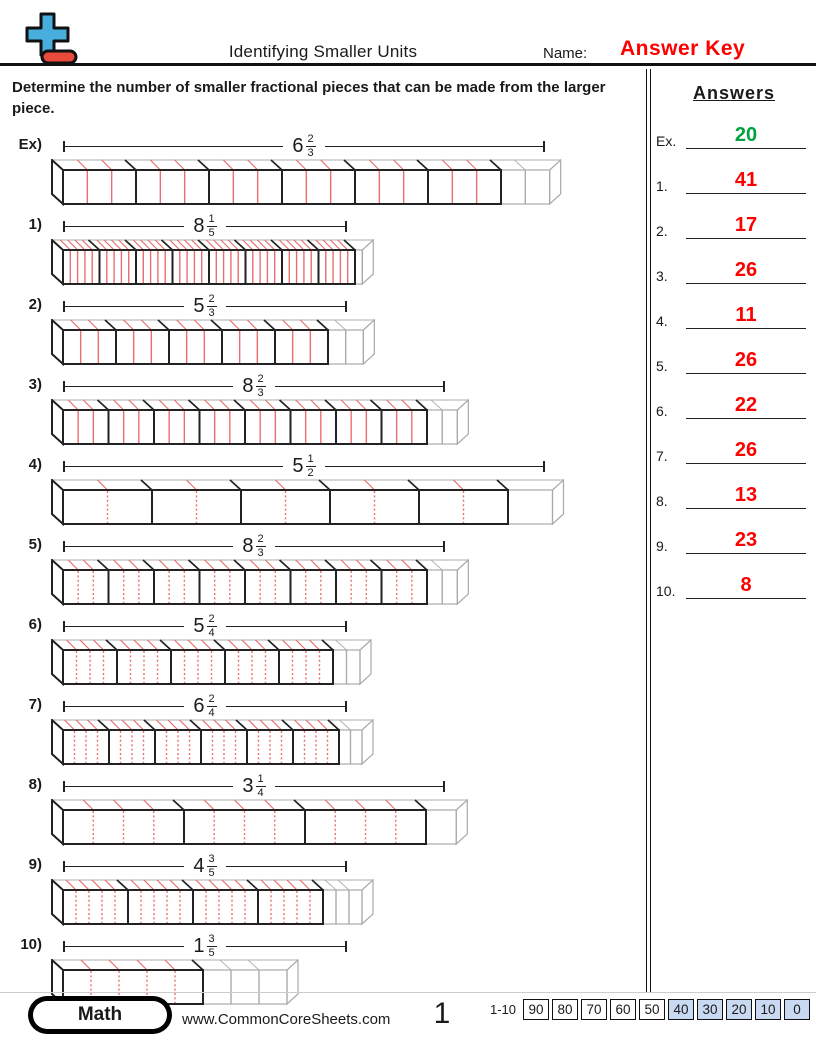 Image resolution: width=816 pixels, height=1056 pixels. Describe the element at coordinates (746, 406) in the screenshot. I see `answer-value: 22` at that location.